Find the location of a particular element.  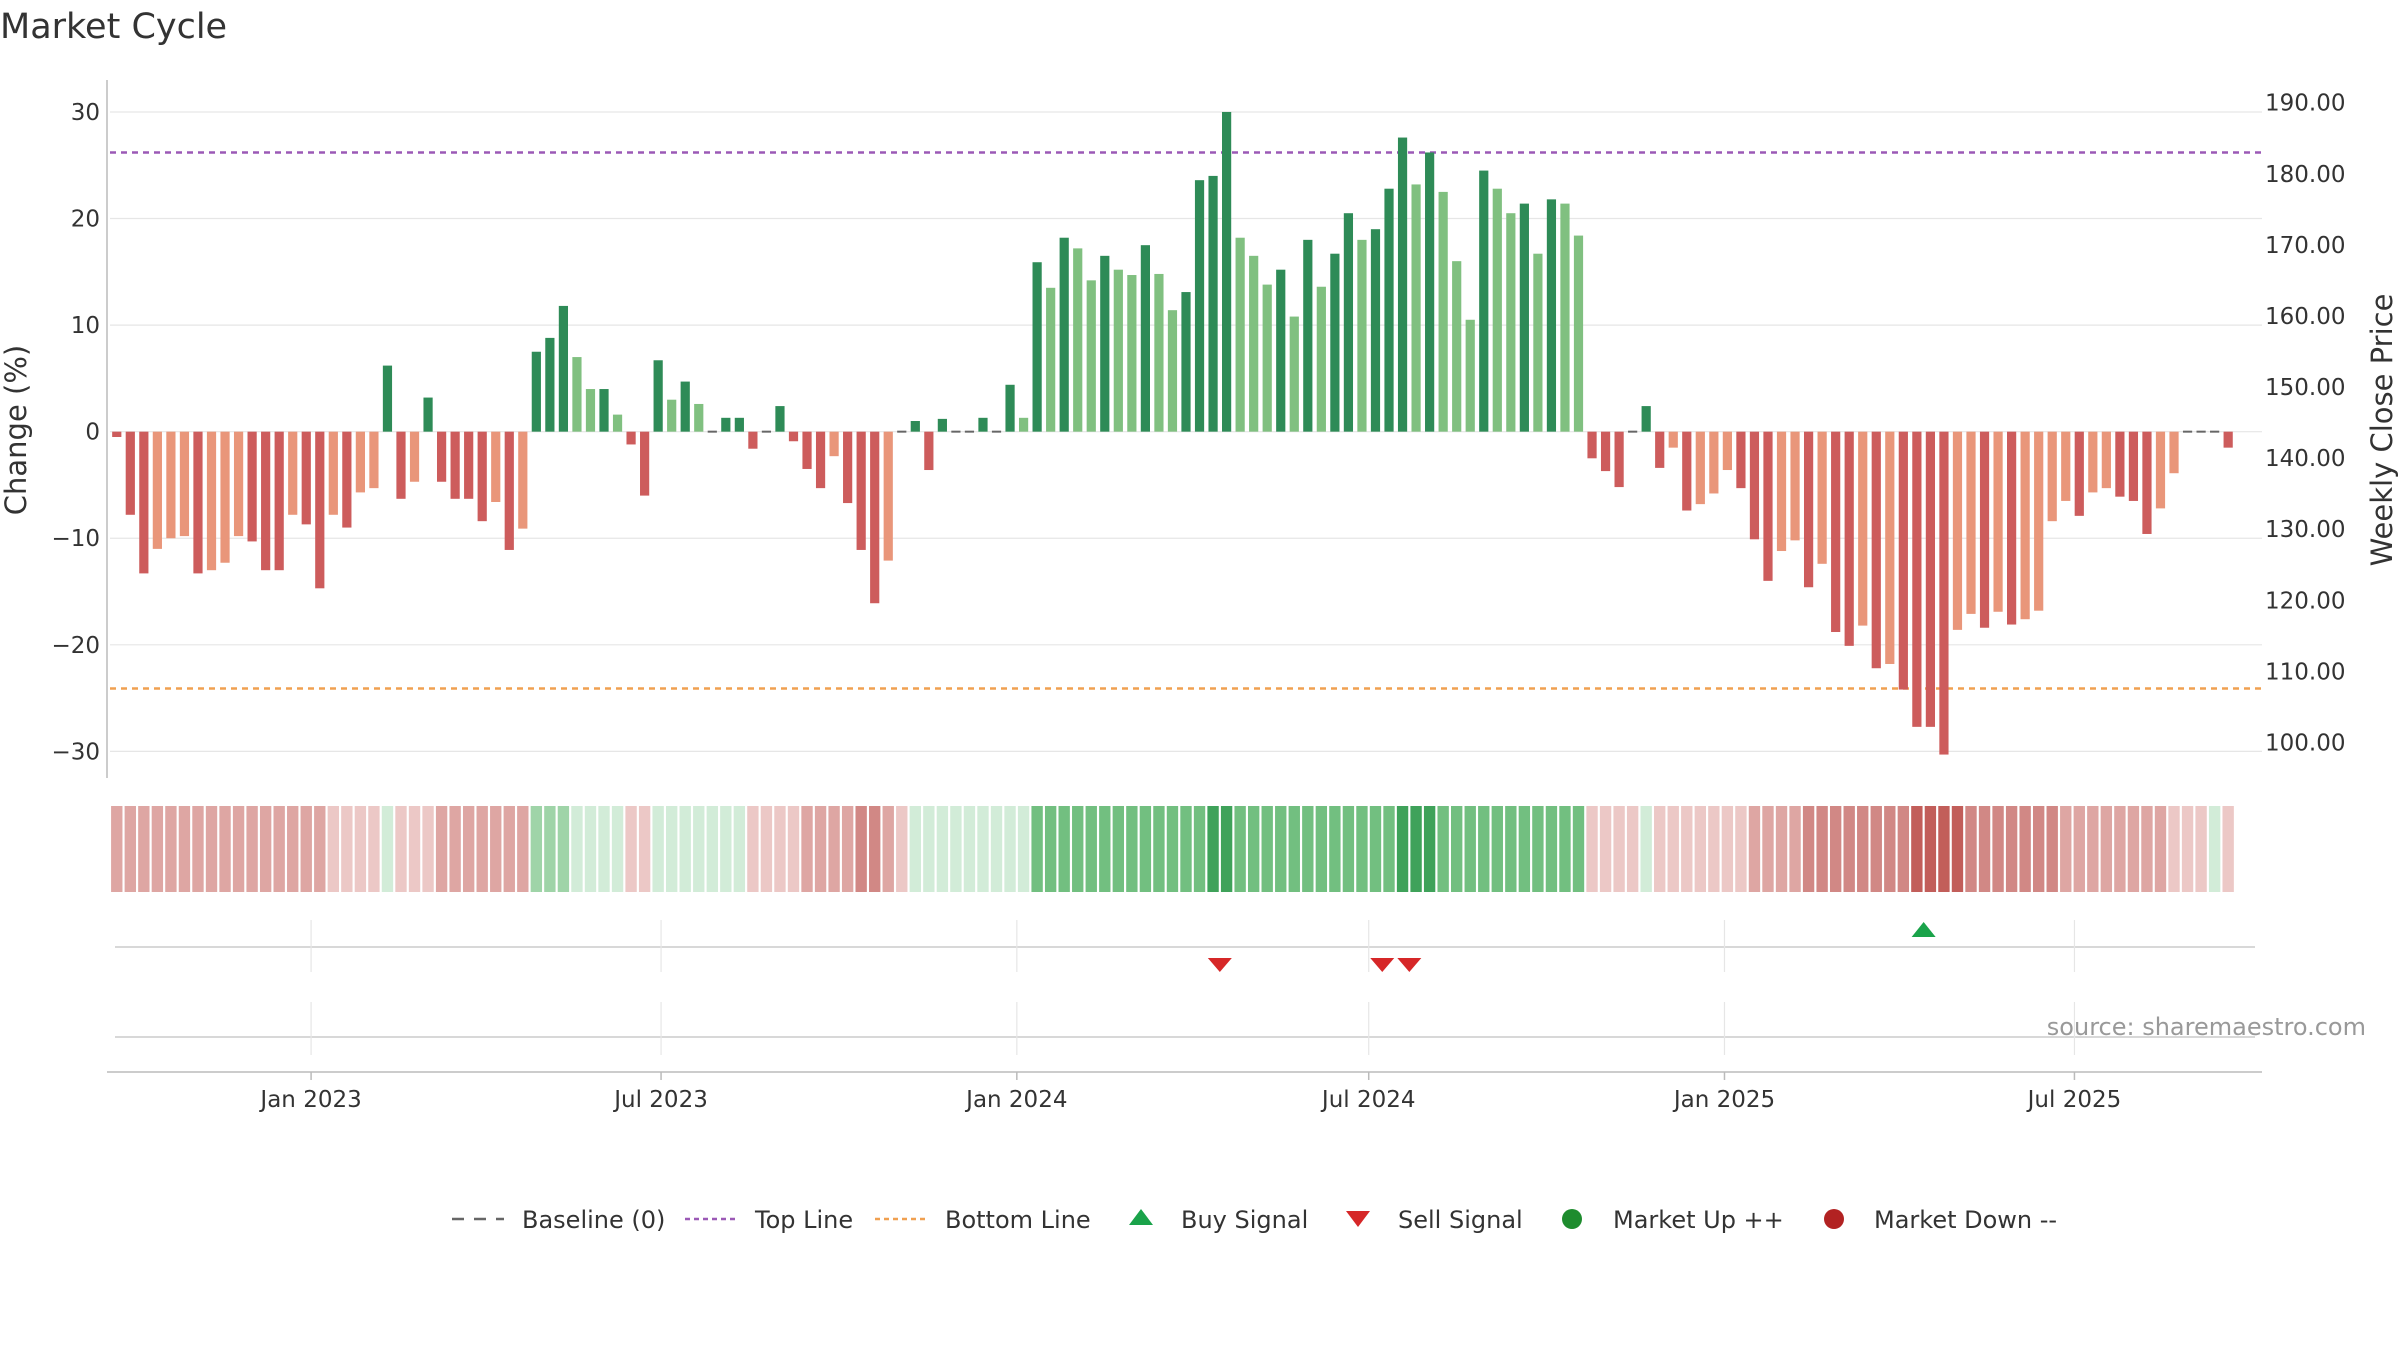

sell-signal-marker is located at coordinates (1382, 965).